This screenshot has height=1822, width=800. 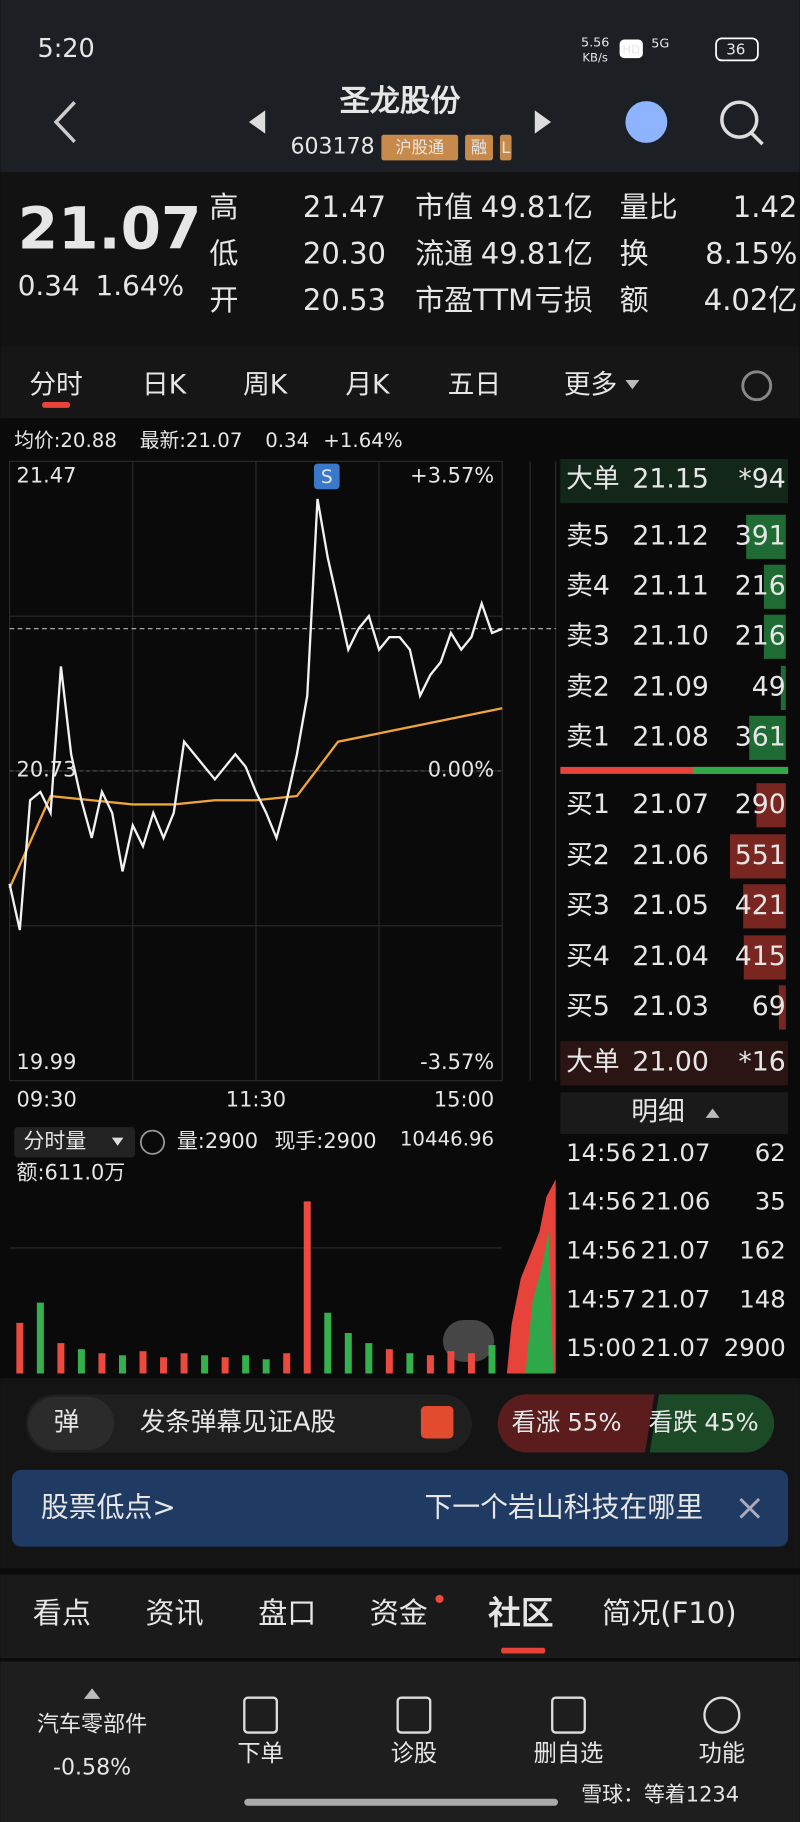 What do you see at coordinates (739, 119) in the screenshot?
I see `search-icon` at bounding box center [739, 119].